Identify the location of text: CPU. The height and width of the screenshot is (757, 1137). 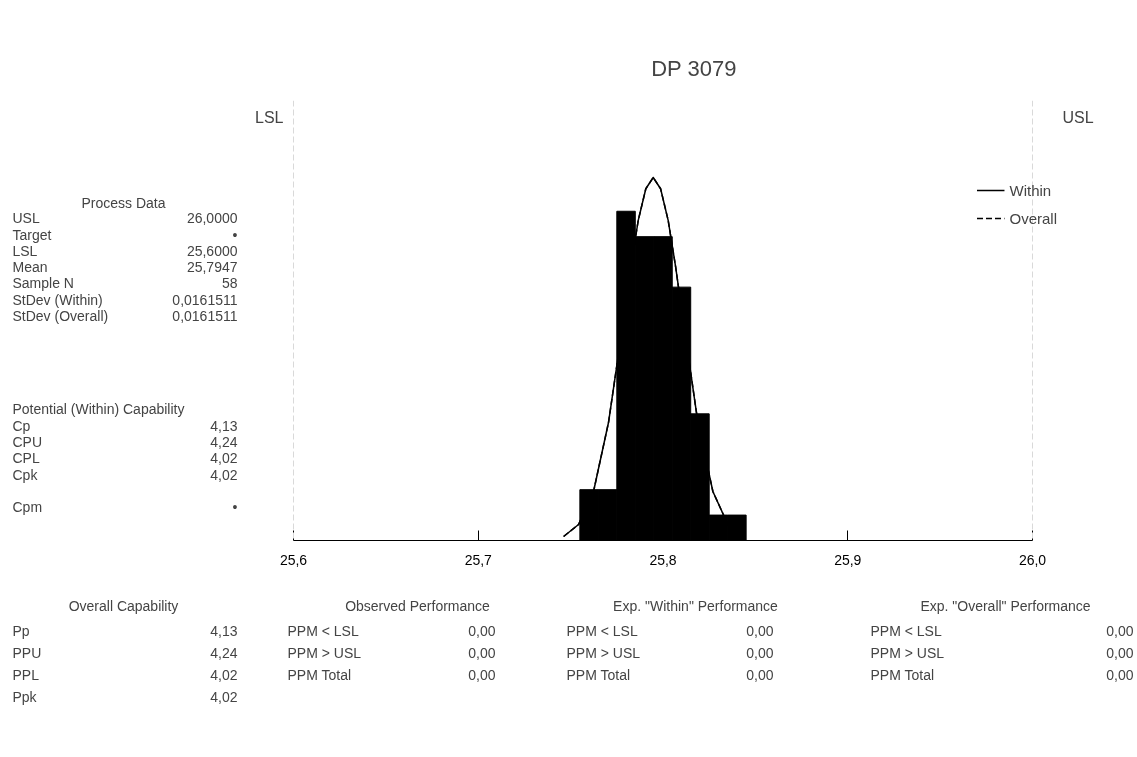
(27, 442).